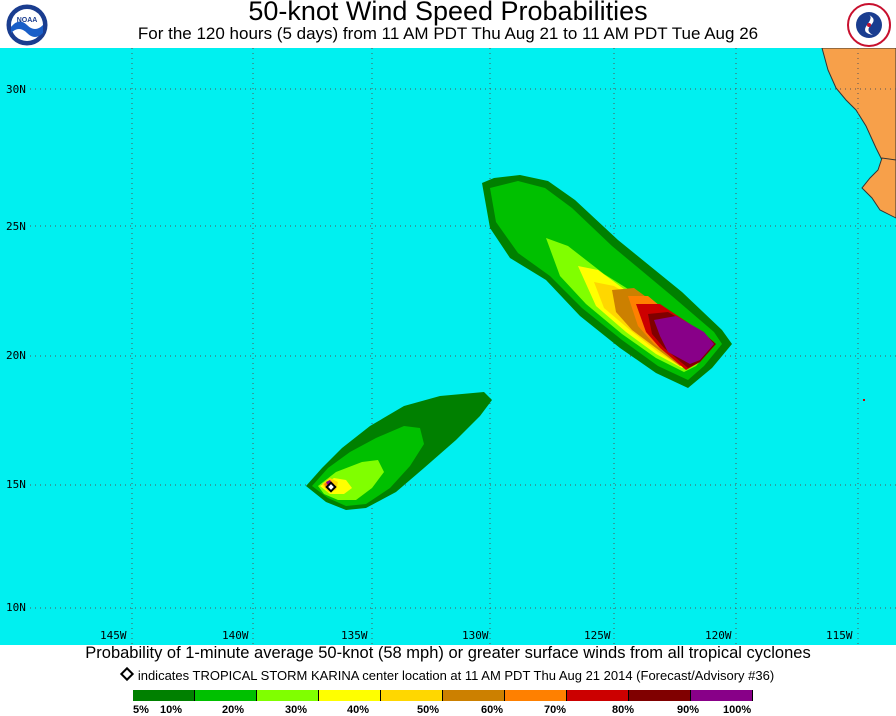 Image resolution: width=896 pixels, height=716 pixels. What do you see at coordinates (623, 710) in the screenshot?
I see `legend-label: 80%` at bounding box center [623, 710].